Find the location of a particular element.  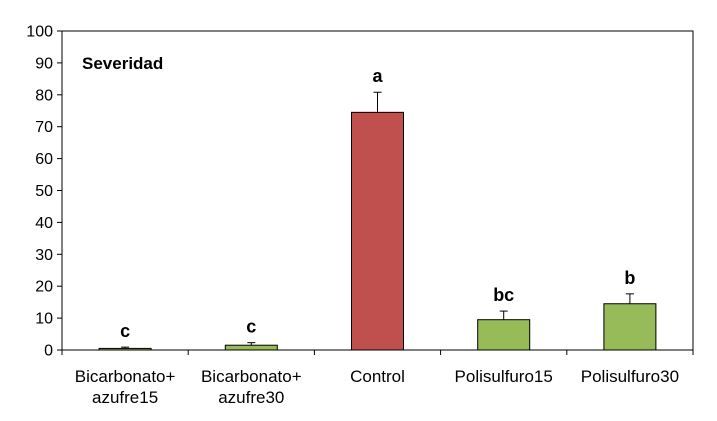

x-category-label-line: Polisulfuro15 is located at coordinates (504, 376).